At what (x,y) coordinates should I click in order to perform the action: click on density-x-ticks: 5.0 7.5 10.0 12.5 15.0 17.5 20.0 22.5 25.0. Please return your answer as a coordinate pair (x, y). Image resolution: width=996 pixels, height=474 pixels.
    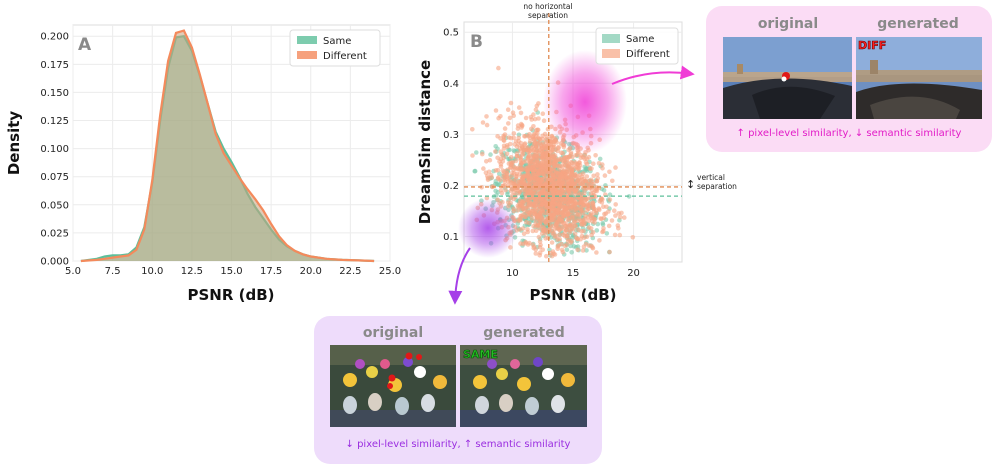
    Looking at the image, I should click on (233, 271).